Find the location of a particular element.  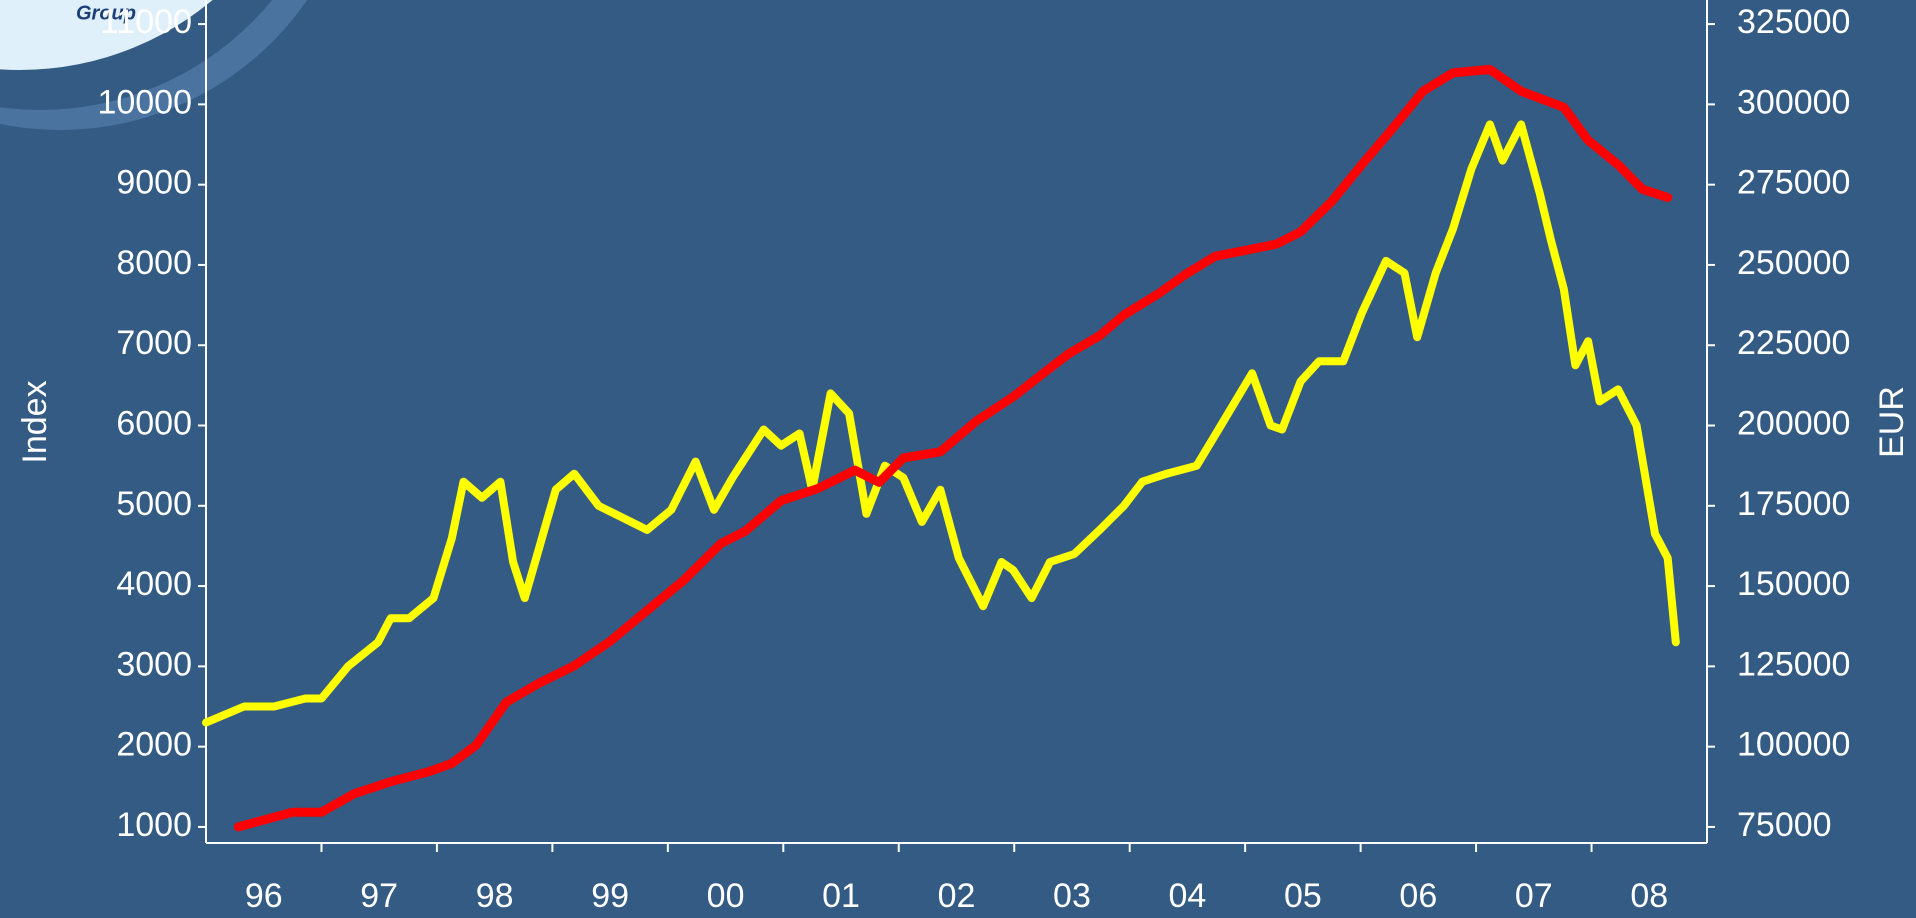

logo-disc is located at coordinates (106, 35).